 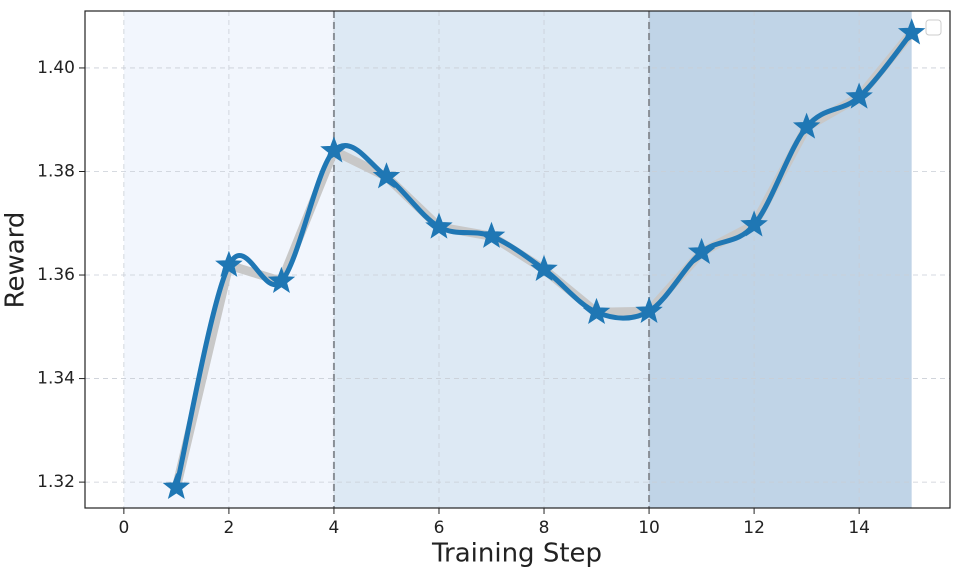 What do you see at coordinates (544, 528) in the screenshot?
I see `x-tick-label: 8` at bounding box center [544, 528].